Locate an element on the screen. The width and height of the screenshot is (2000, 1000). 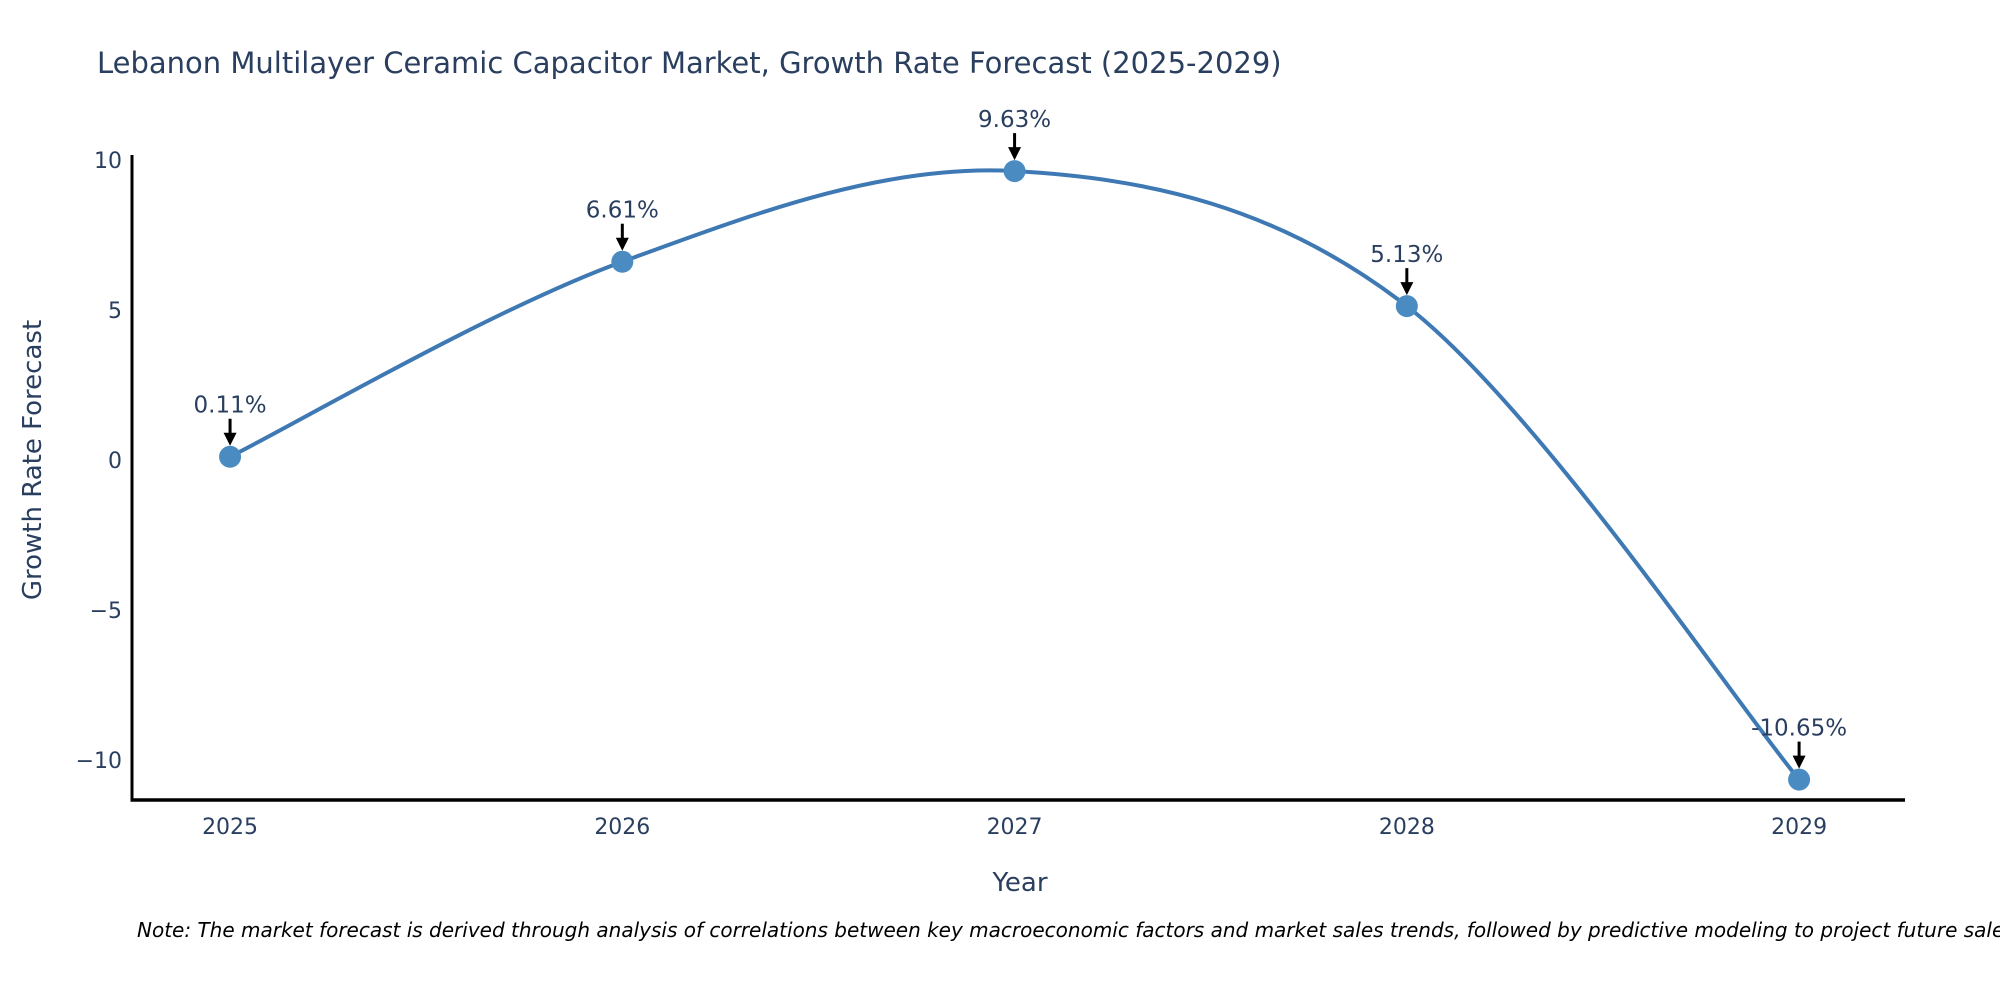
y-tick-label: −5 is located at coordinates (106, 611).